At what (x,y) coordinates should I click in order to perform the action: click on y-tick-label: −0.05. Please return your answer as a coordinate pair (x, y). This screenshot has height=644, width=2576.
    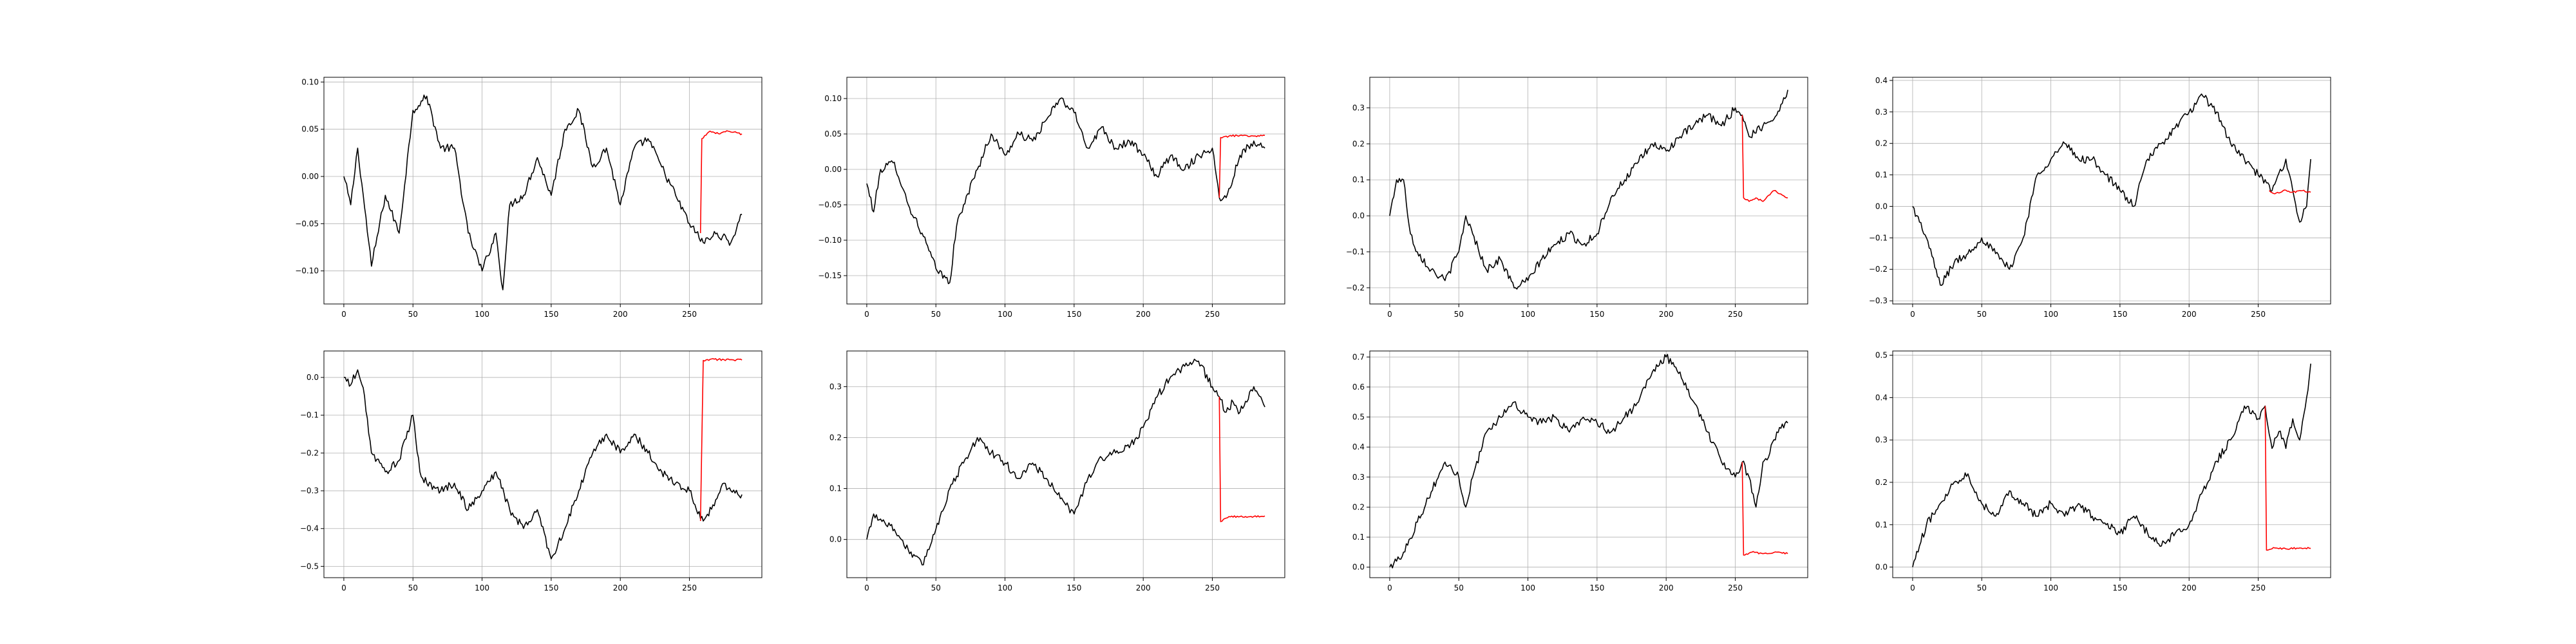
    Looking at the image, I should click on (830, 205).